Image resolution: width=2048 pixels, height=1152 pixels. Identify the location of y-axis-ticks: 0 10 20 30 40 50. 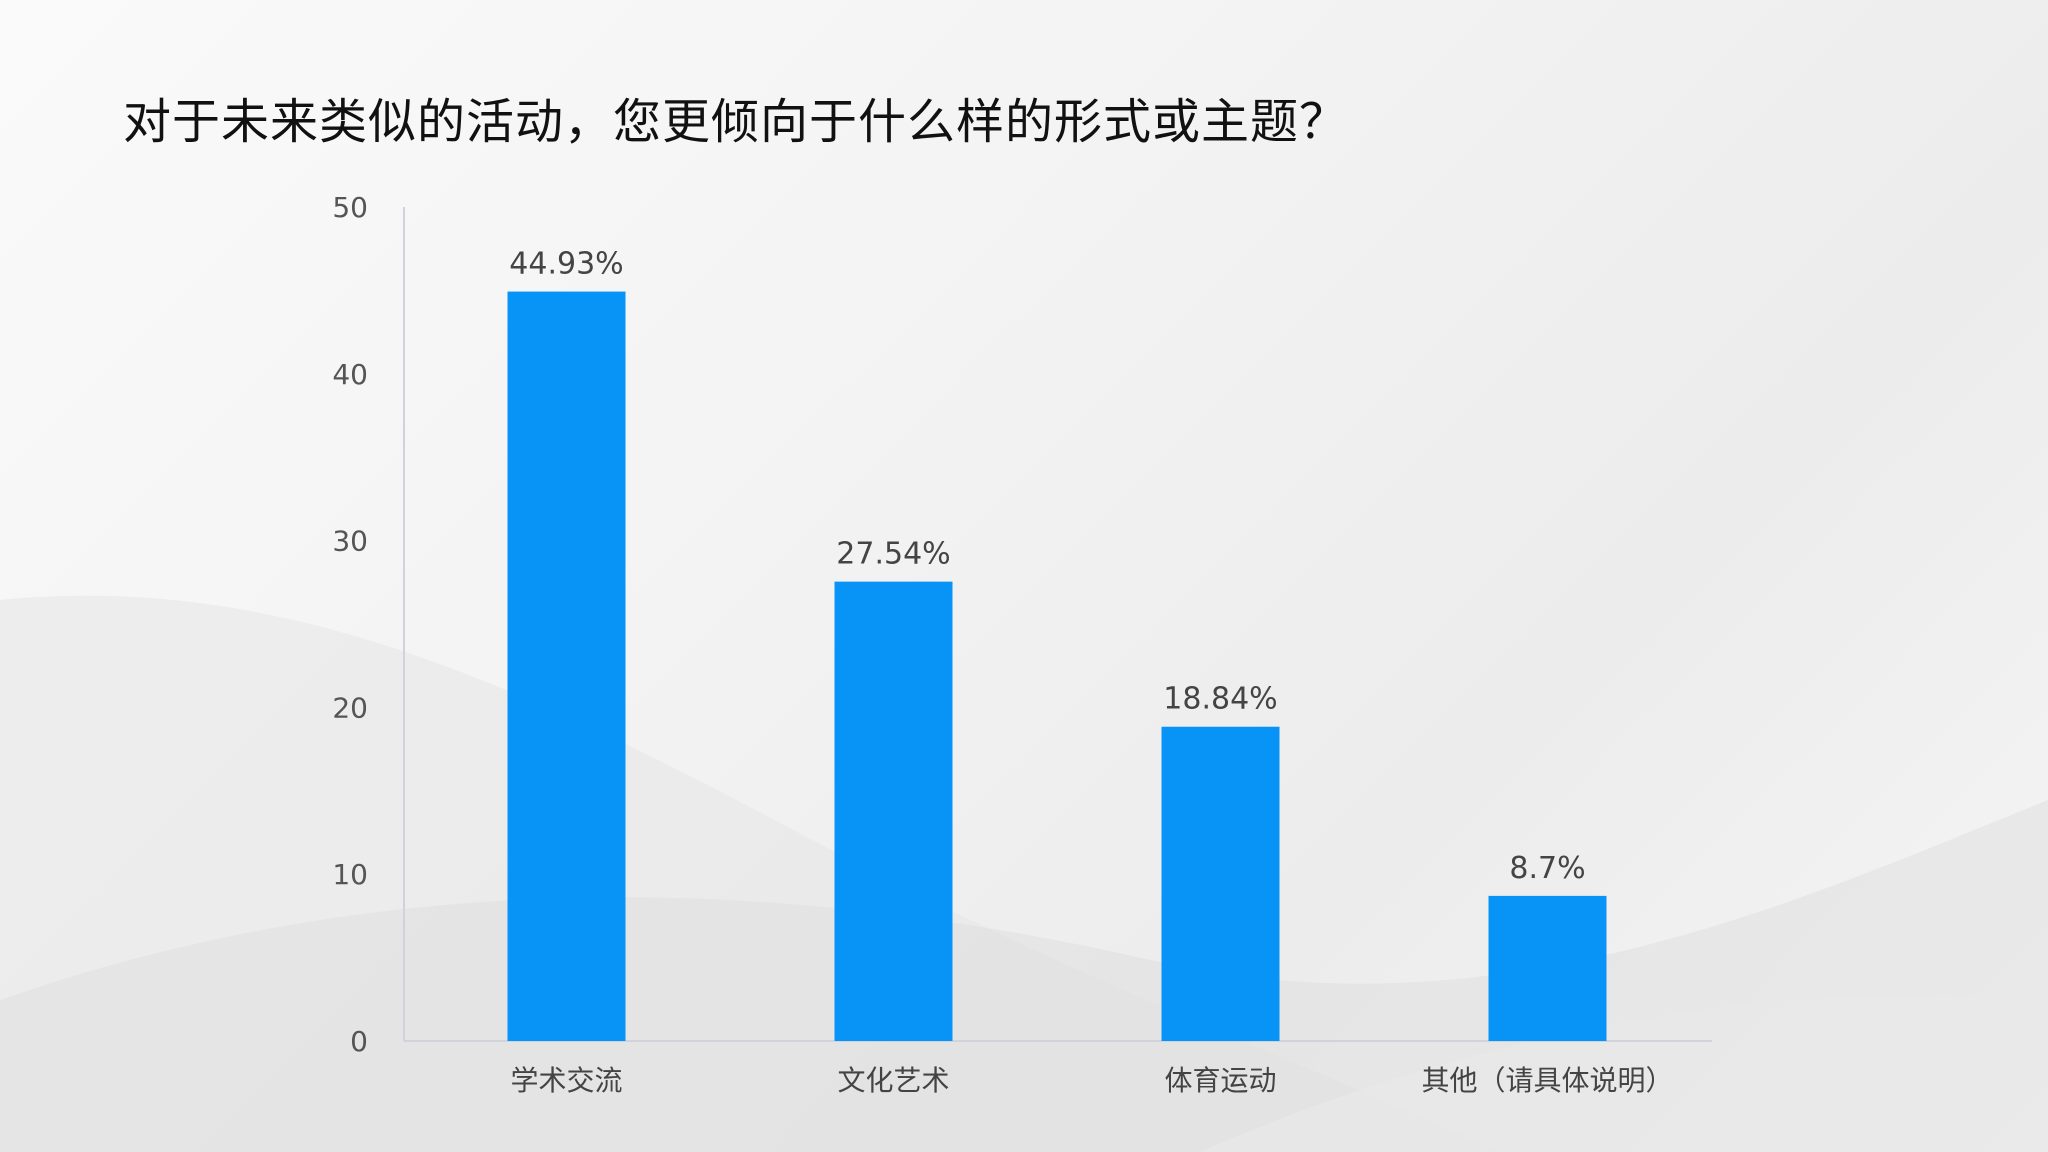
(350, 624).